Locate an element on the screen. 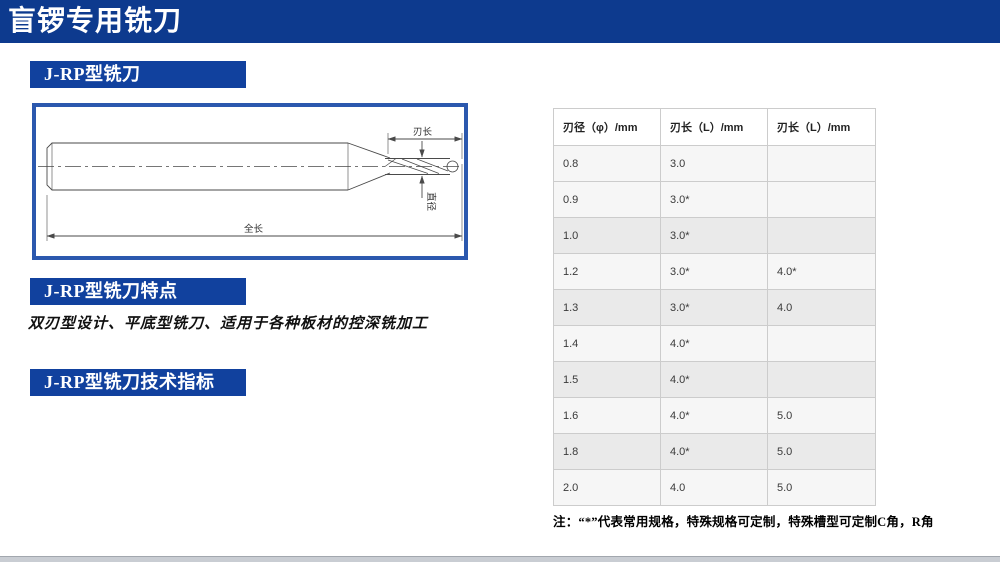 The height and width of the screenshot is (562, 1000). spec-table-head: 刃径（φ）/mm 刃长（L）/mm 刃长（L）/mm is located at coordinates (714, 127).